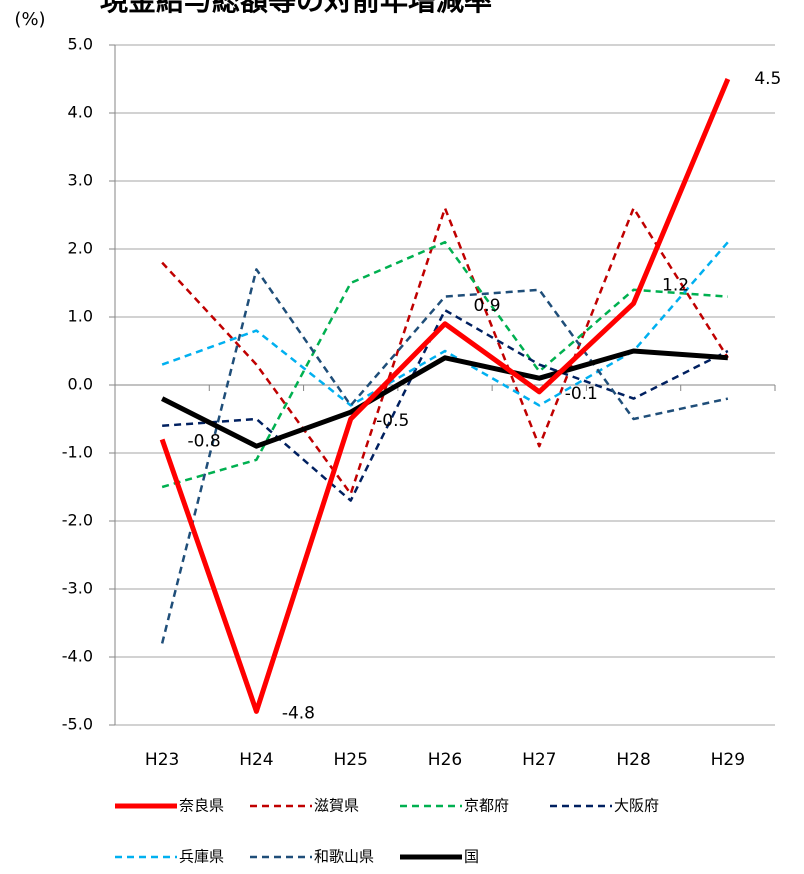 The height and width of the screenshot is (874, 804). Describe the element at coordinates (80, 248) in the screenshot. I see `y-tick-label: 2.0` at that location.